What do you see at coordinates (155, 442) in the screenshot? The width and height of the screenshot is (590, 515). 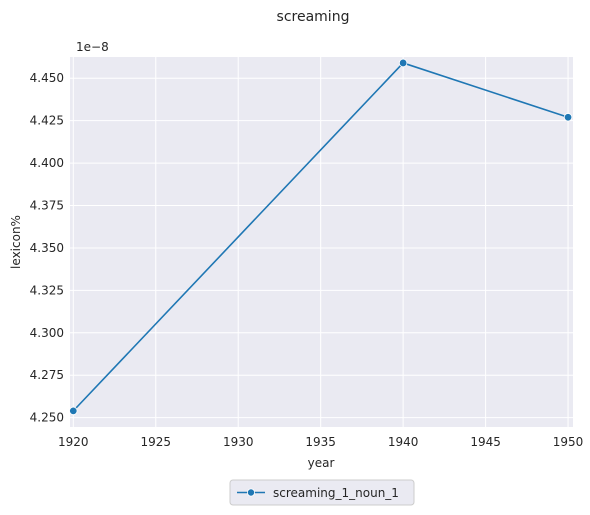 I see `x-tick-label: 1925` at bounding box center [155, 442].